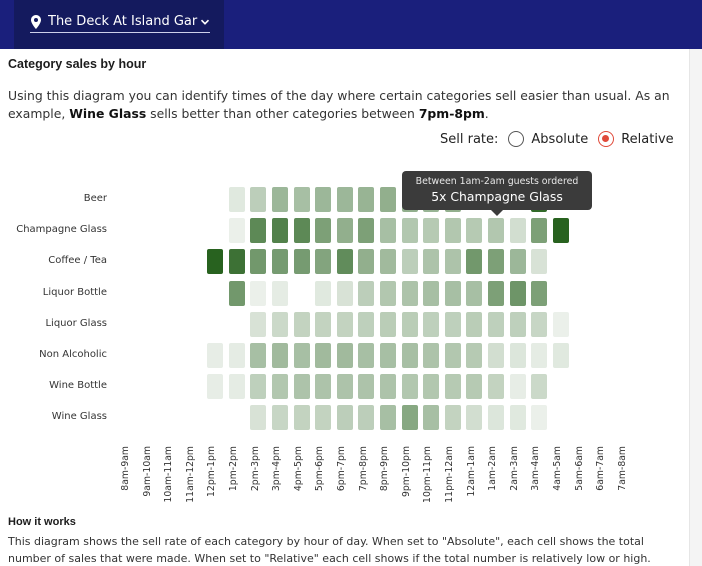  I want to click on page-scrollbar, so click(695, 307).